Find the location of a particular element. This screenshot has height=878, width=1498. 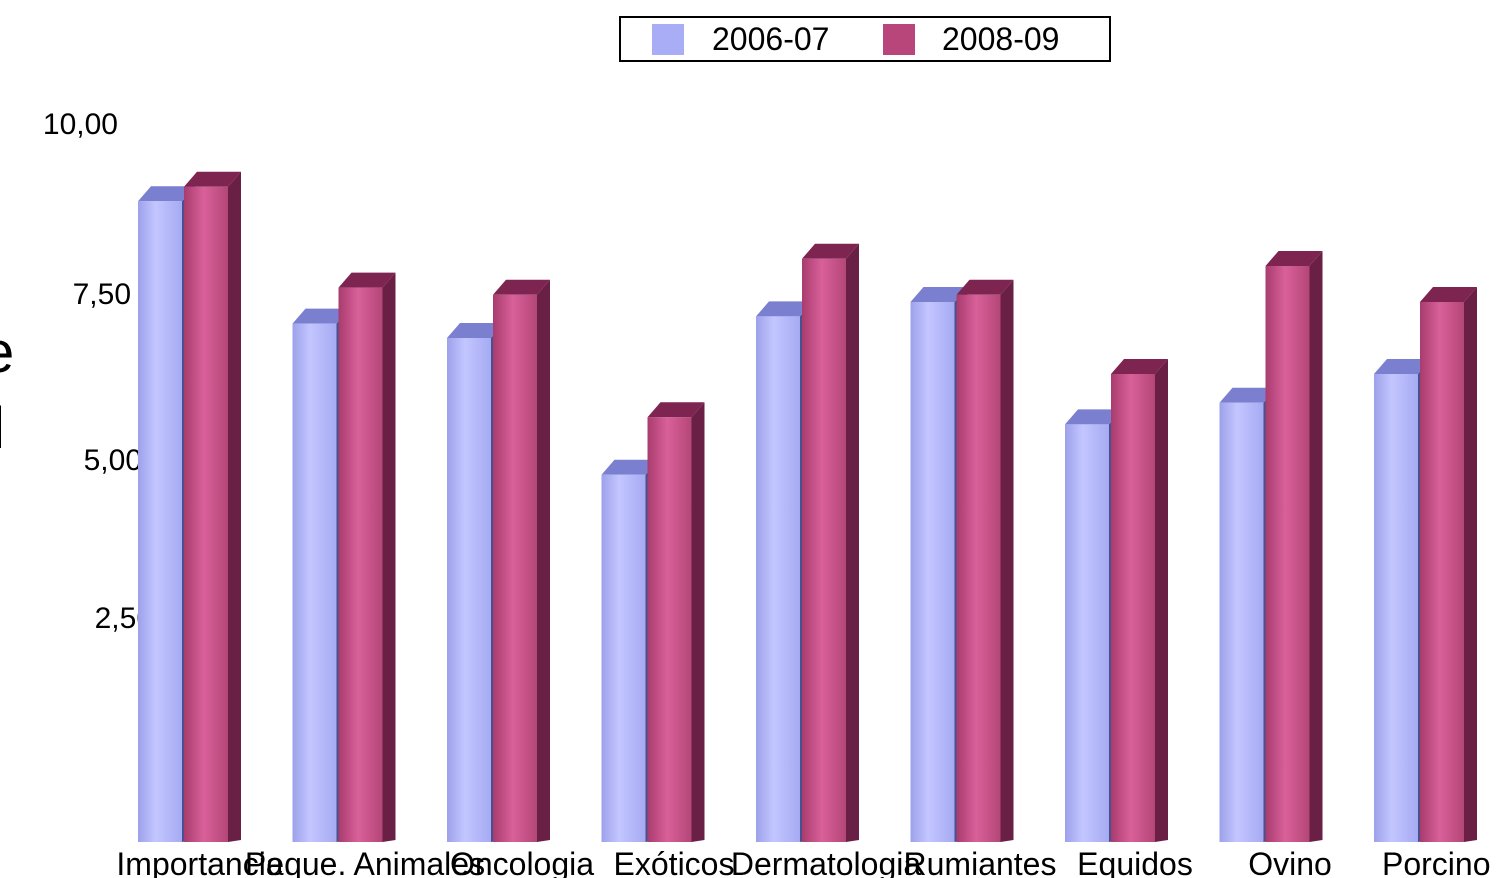

y-tick-label: 7,50 is located at coordinates (102, 294).